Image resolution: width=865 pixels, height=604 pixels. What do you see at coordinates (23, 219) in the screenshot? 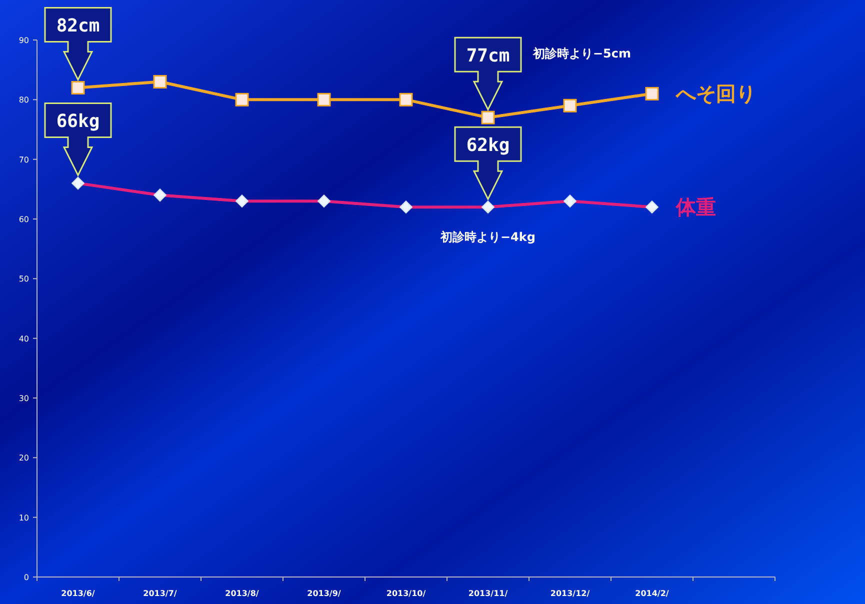
I see `y-tick-label: 60` at bounding box center [23, 219].